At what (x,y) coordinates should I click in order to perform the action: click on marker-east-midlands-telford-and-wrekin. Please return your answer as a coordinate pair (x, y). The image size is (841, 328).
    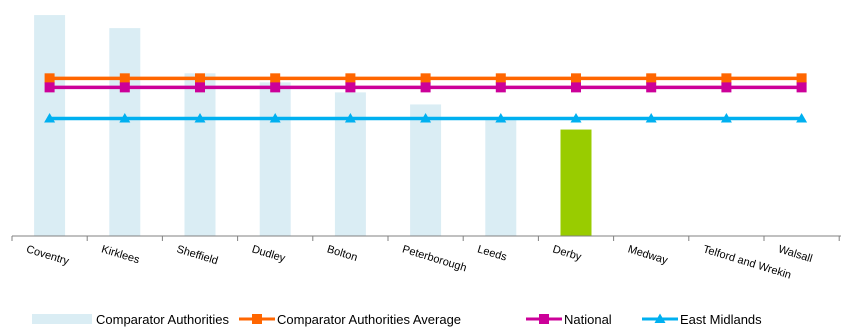
    Looking at the image, I should click on (726, 118).